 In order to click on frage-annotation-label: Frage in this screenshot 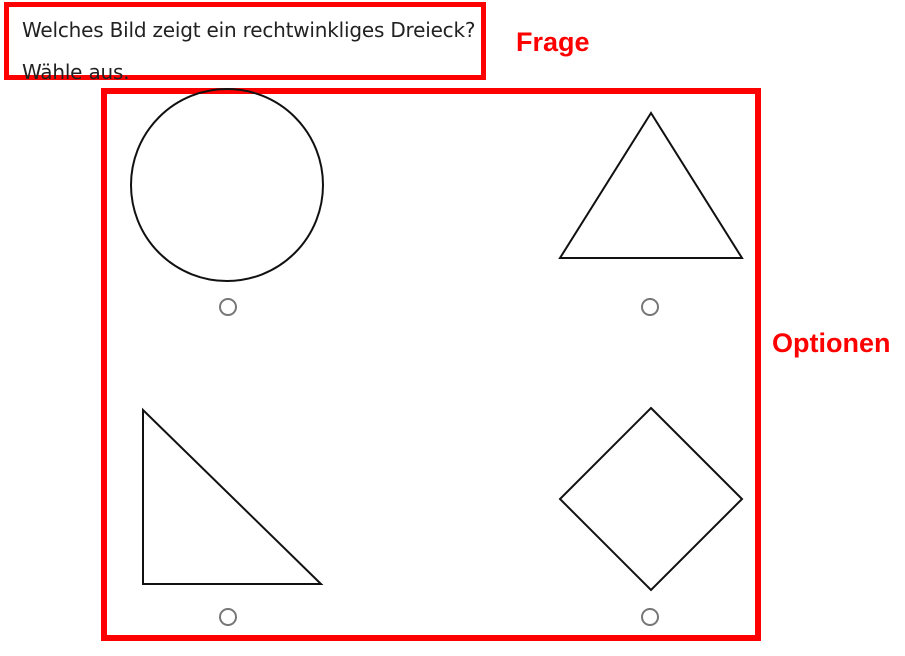, I will do `click(553, 42)`.